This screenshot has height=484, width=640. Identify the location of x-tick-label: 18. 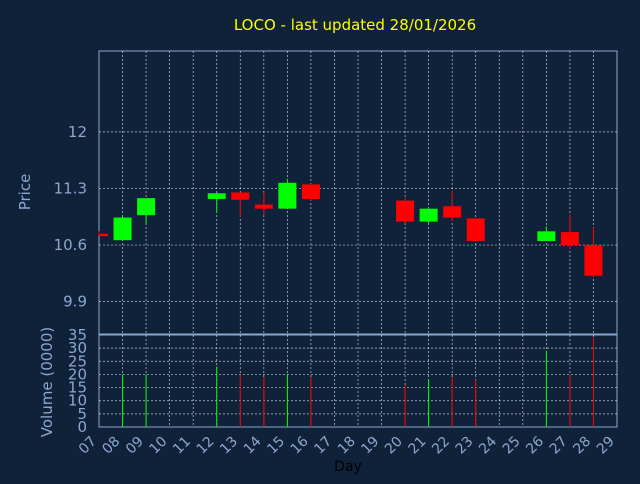
(347, 446).